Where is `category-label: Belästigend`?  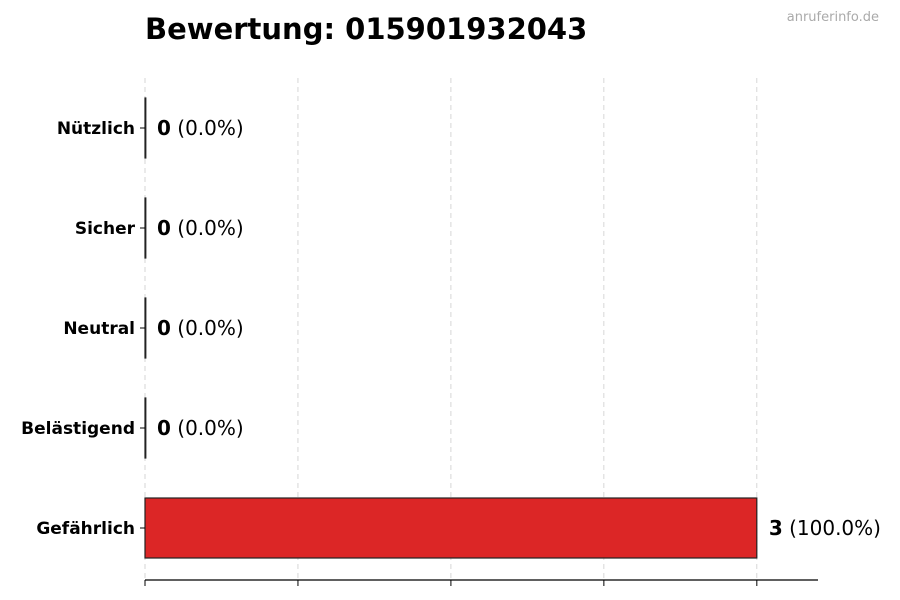 category-label: Belästigend is located at coordinates (78, 429).